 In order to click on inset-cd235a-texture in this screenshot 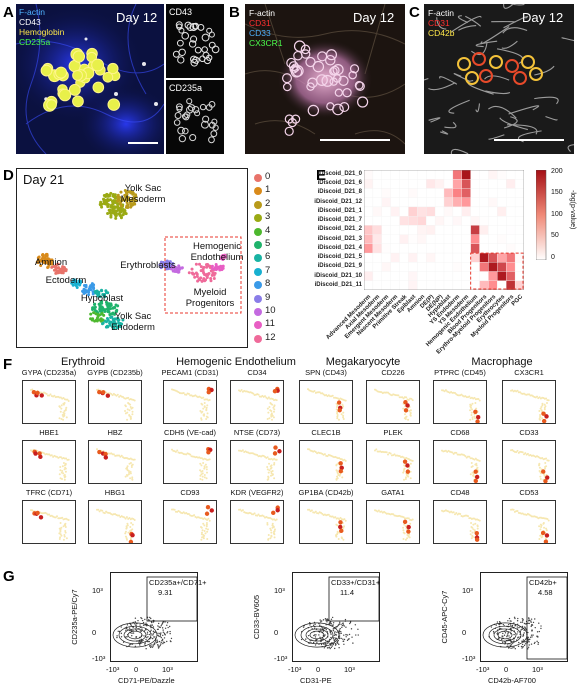, I will do `click(195, 117)`.